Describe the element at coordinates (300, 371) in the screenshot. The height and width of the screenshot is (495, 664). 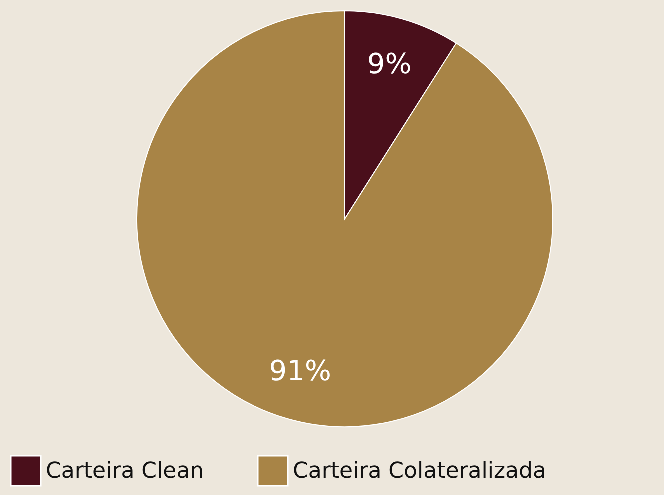
I see `data-label: 91%` at that location.